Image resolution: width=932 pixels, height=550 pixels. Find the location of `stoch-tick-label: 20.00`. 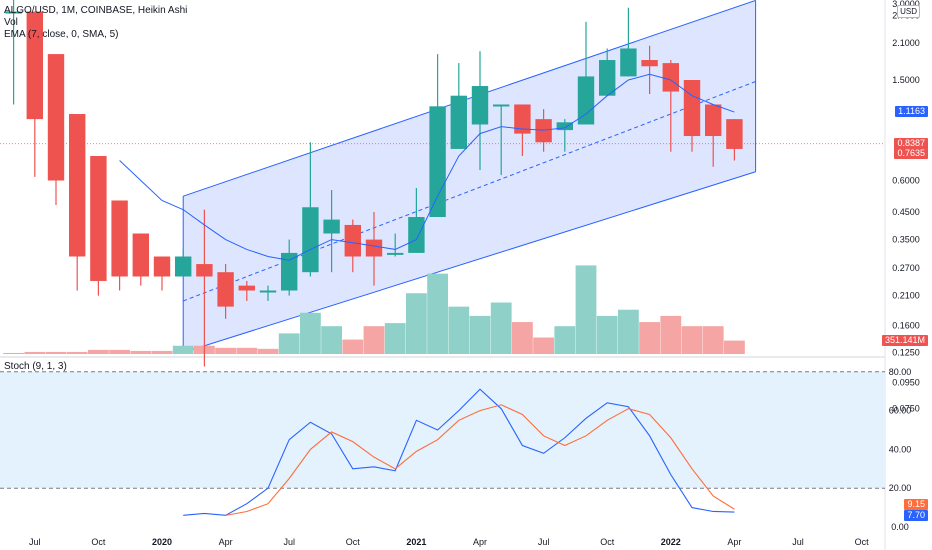

stoch-tick-label: 20.00 is located at coordinates (900, 488).